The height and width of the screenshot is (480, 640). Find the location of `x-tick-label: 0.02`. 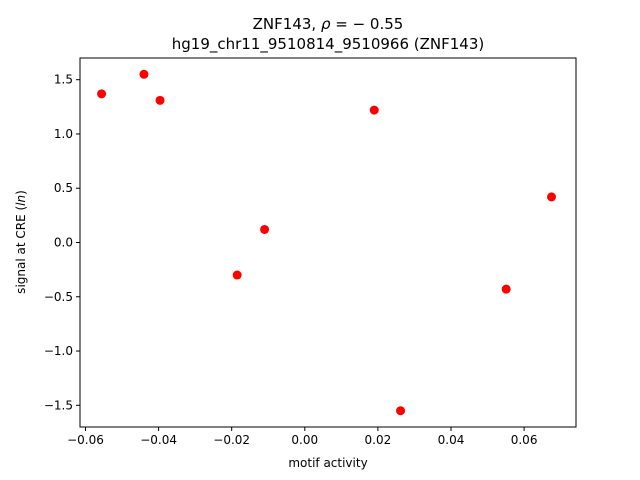

x-tick-label: 0.02 is located at coordinates (378, 440).